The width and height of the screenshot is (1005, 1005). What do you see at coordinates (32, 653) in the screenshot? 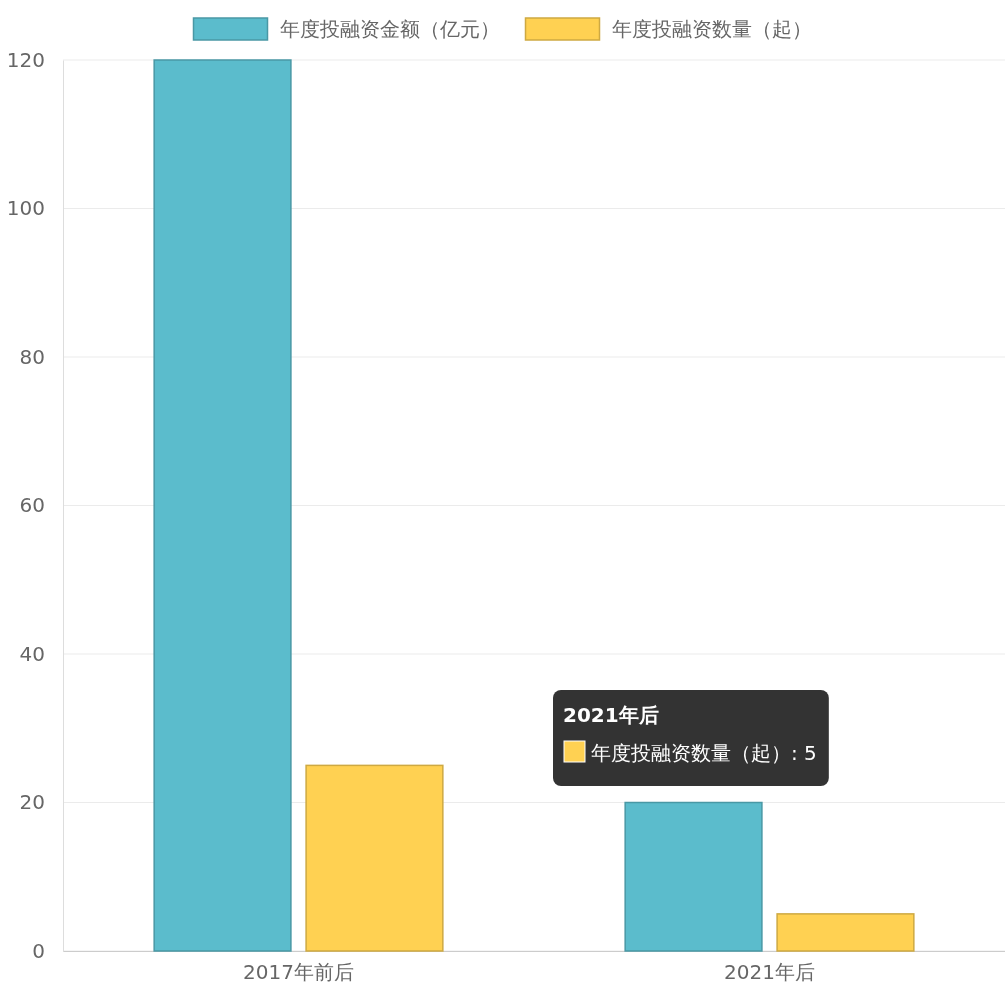
I see `y-tick-label: 40` at bounding box center [32, 653].